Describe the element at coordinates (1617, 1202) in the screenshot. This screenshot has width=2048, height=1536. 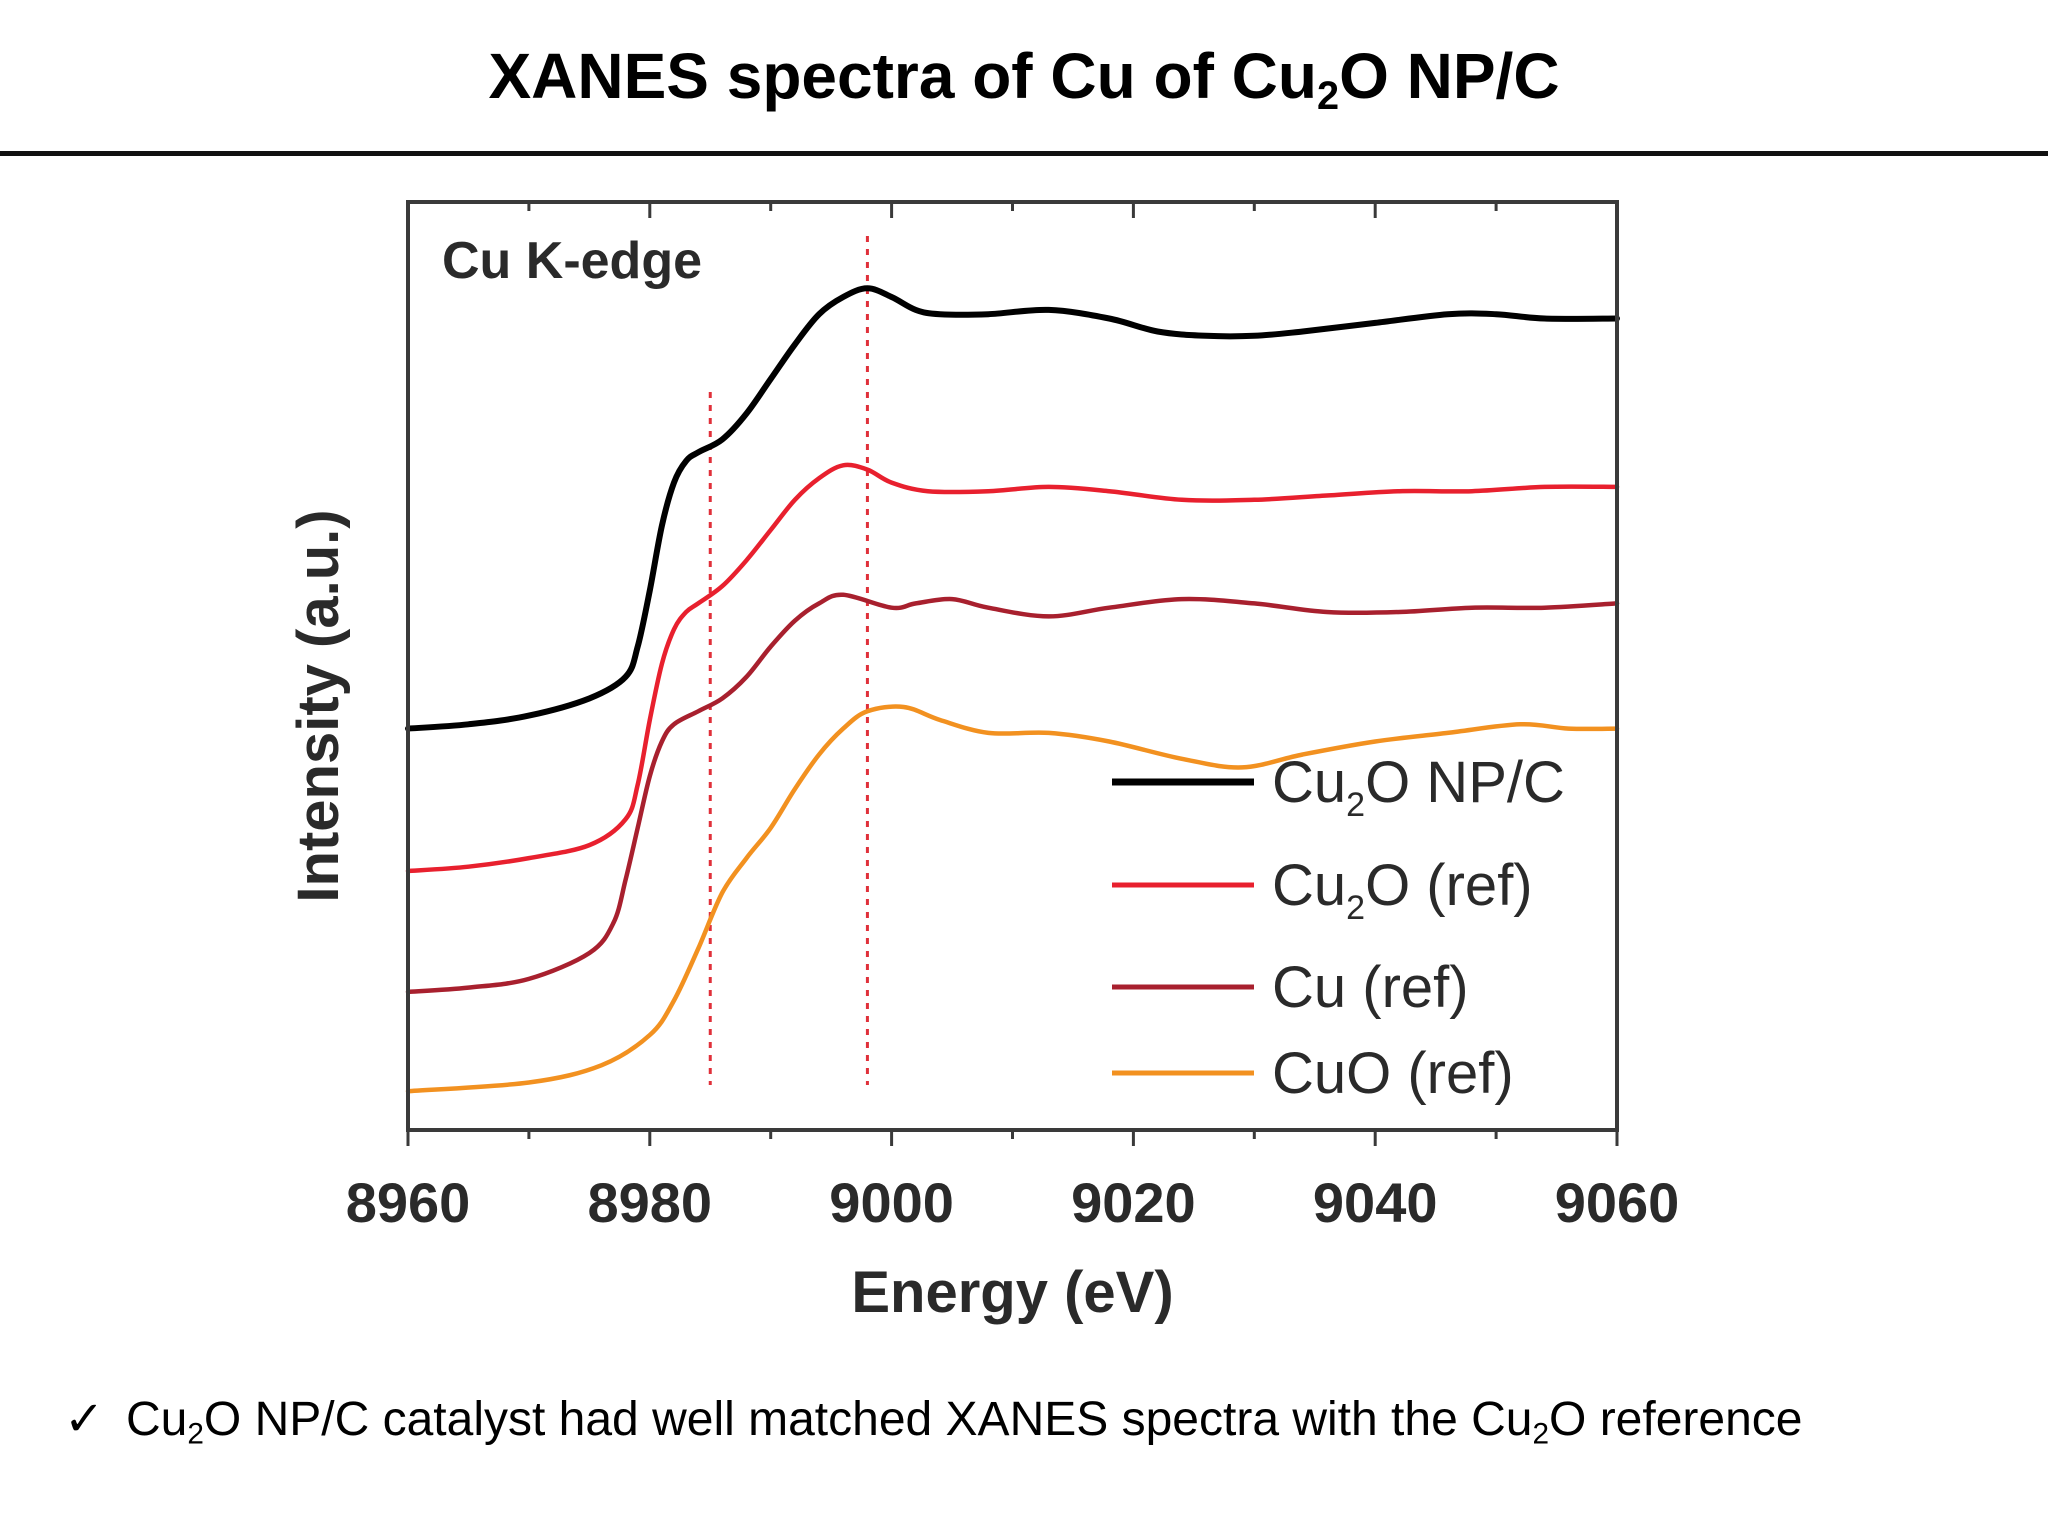
I see `x-tick-label-9060: 9060` at that location.